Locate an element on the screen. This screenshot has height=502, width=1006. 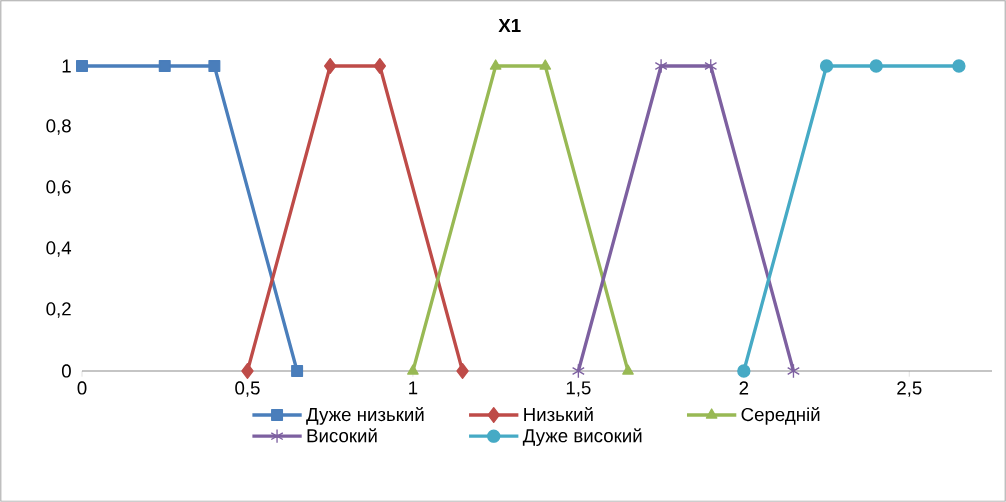
y-tick-label: 0,4 is located at coordinates (59, 249).